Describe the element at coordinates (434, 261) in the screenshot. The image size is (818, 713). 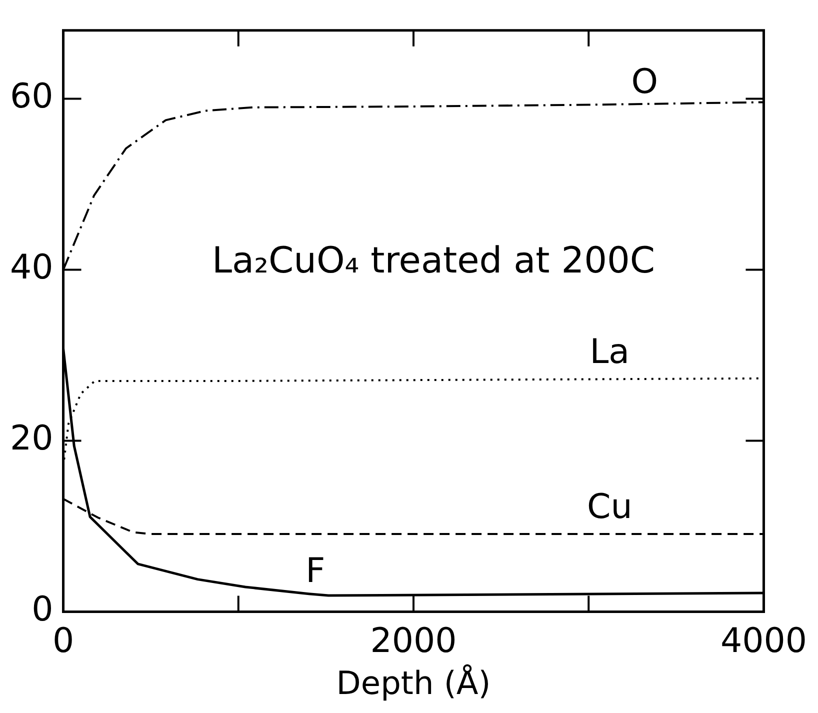
I see `text: La₂CuO₄ treated at 200C` at that location.